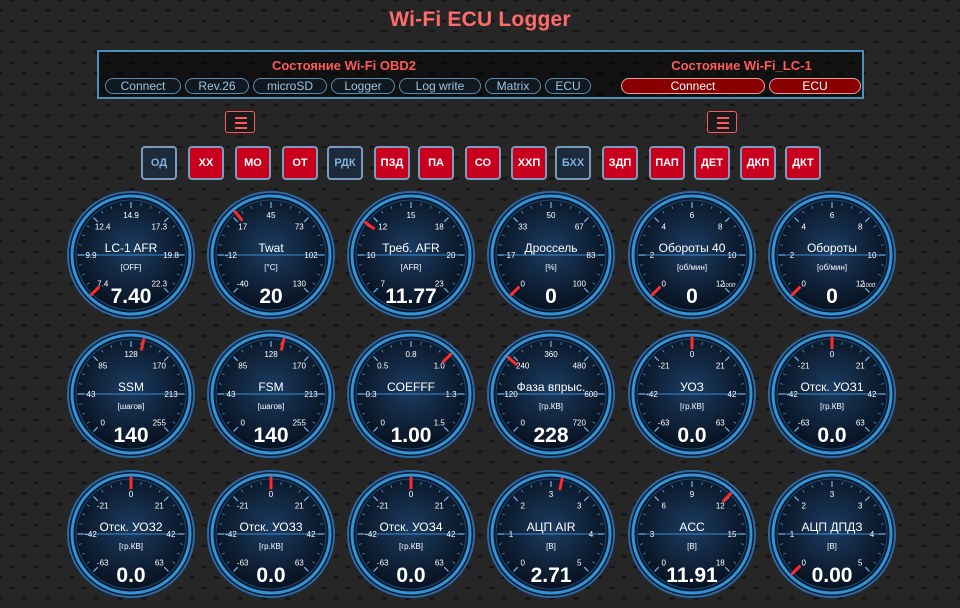 The height and width of the screenshot is (608, 960). Describe the element at coordinates (253, 163) in the screenshot. I see `flag-toggle-2: МО` at that location.